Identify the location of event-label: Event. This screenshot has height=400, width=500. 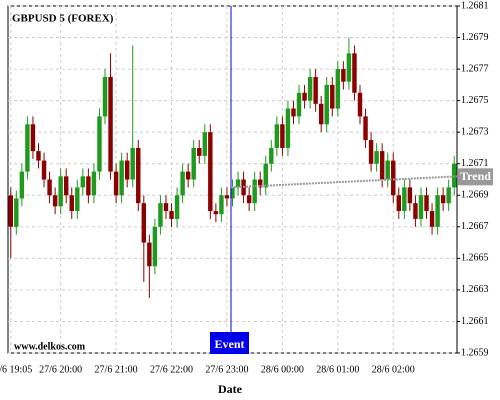
(230, 344).